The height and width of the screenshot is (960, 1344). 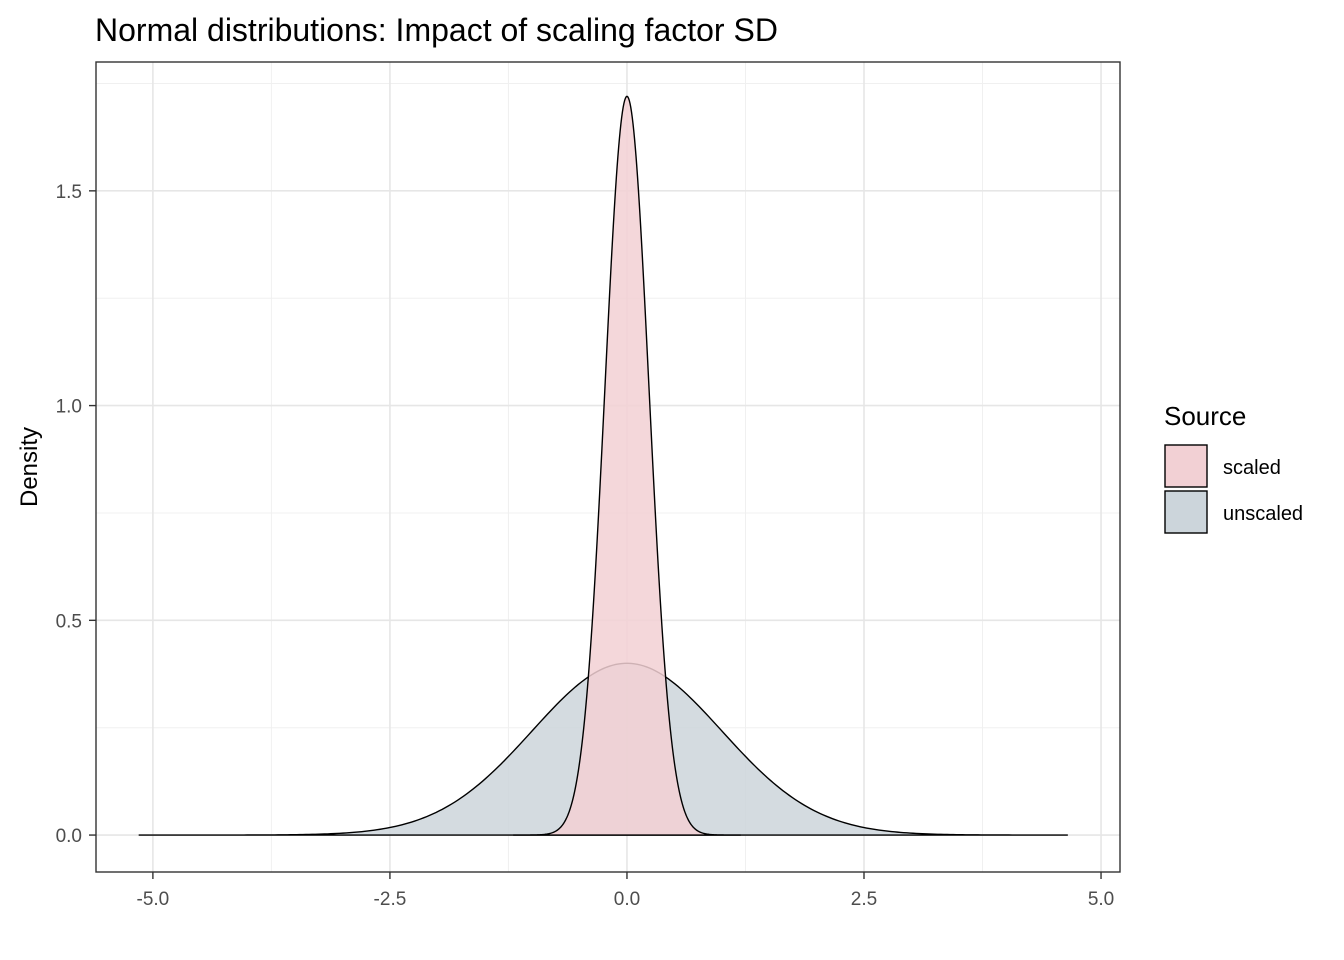 What do you see at coordinates (153, 899) in the screenshot?
I see `x-tick-label: -5.0` at bounding box center [153, 899].